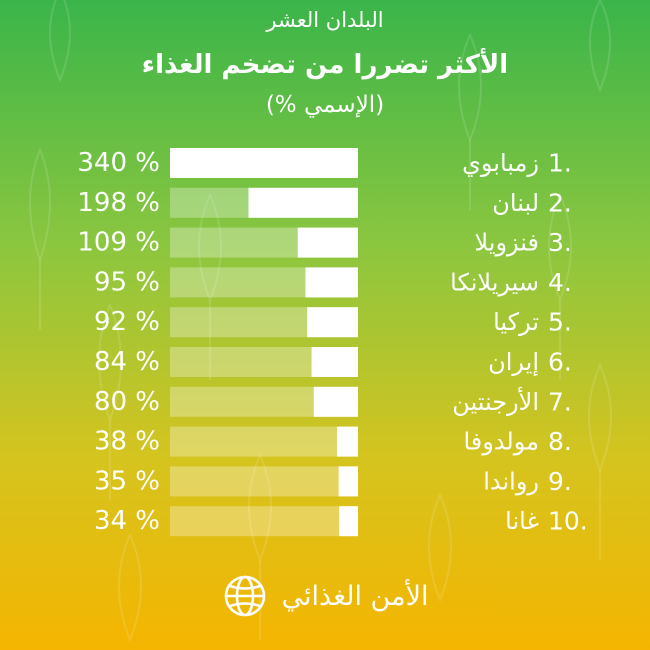  What do you see at coordinates (560, 163) in the screenshot?
I see `rank-label-1: 1.` at bounding box center [560, 163].